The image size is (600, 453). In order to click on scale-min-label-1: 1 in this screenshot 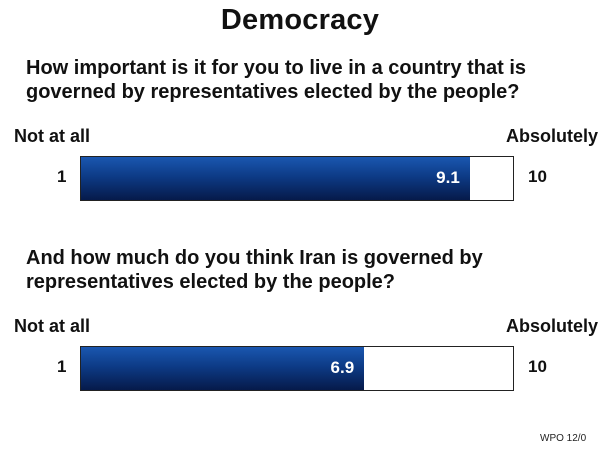, I will do `click(62, 176)`.